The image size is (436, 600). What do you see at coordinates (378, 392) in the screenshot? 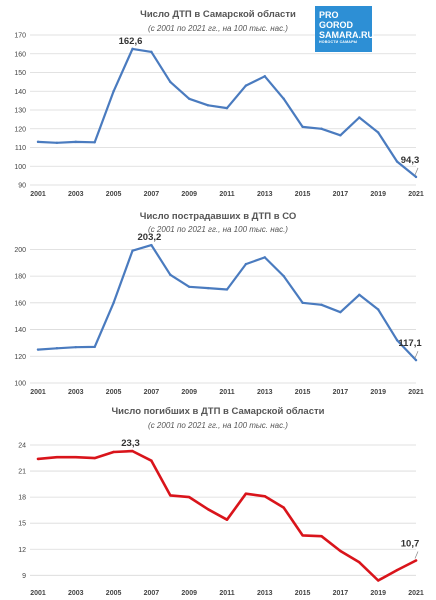
I see `chart-2-x-tick-label: 2019` at bounding box center [378, 392].